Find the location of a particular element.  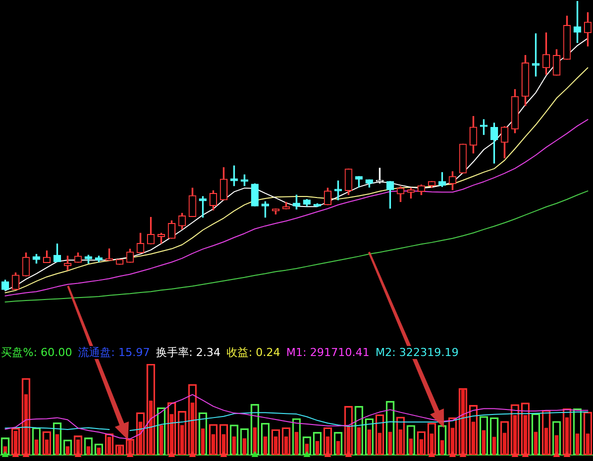

text: 收益: 0.24 is located at coordinates (253, 352).